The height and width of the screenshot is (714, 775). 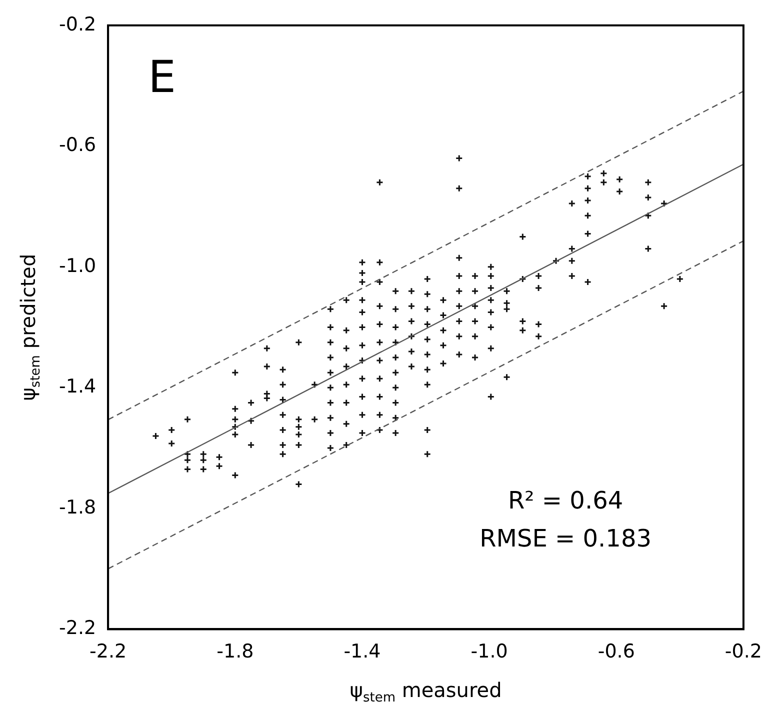 What do you see at coordinates (77, 387) in the screenshot?
I see `y-tick-label: -1.4` at bounding box center [77, 387].